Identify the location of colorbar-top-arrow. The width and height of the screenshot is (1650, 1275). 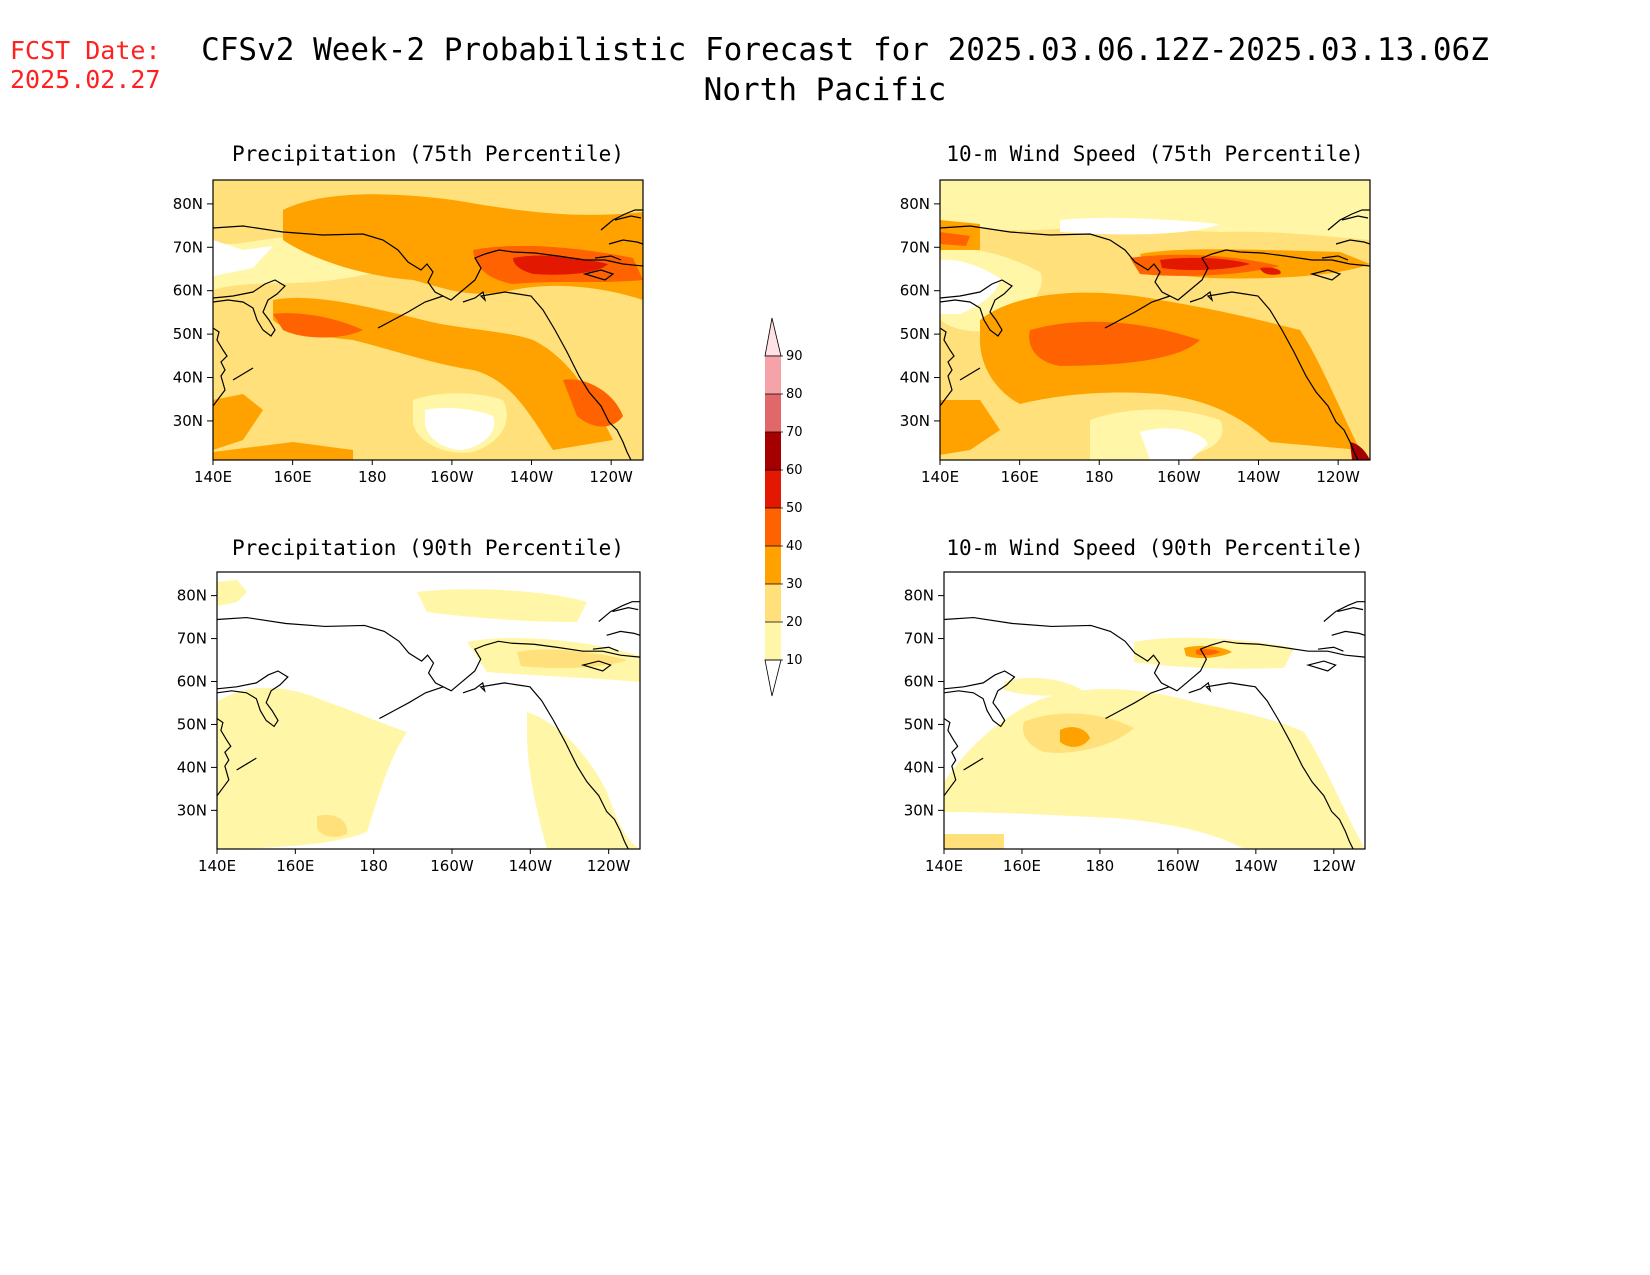
(773, 337).